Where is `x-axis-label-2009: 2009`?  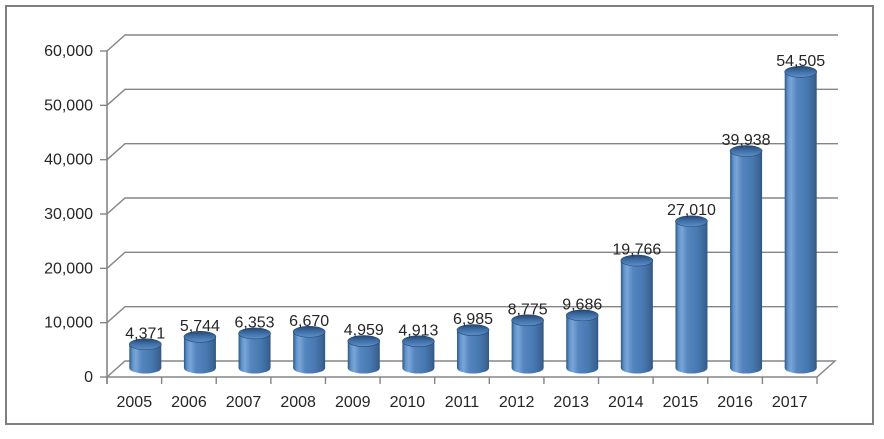 x-axis-label-2009: 2009 is located at coordinates (353, 402).